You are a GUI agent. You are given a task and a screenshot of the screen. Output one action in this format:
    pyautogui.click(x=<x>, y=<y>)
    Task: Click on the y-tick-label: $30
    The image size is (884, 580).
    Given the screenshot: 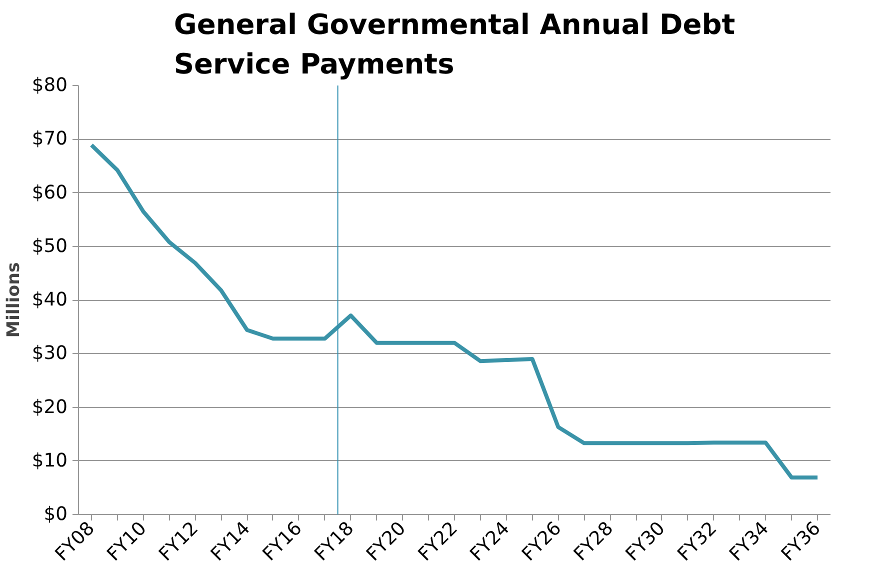 What is the action you would take?
    pyautogui.click(x=50, y=353)
    